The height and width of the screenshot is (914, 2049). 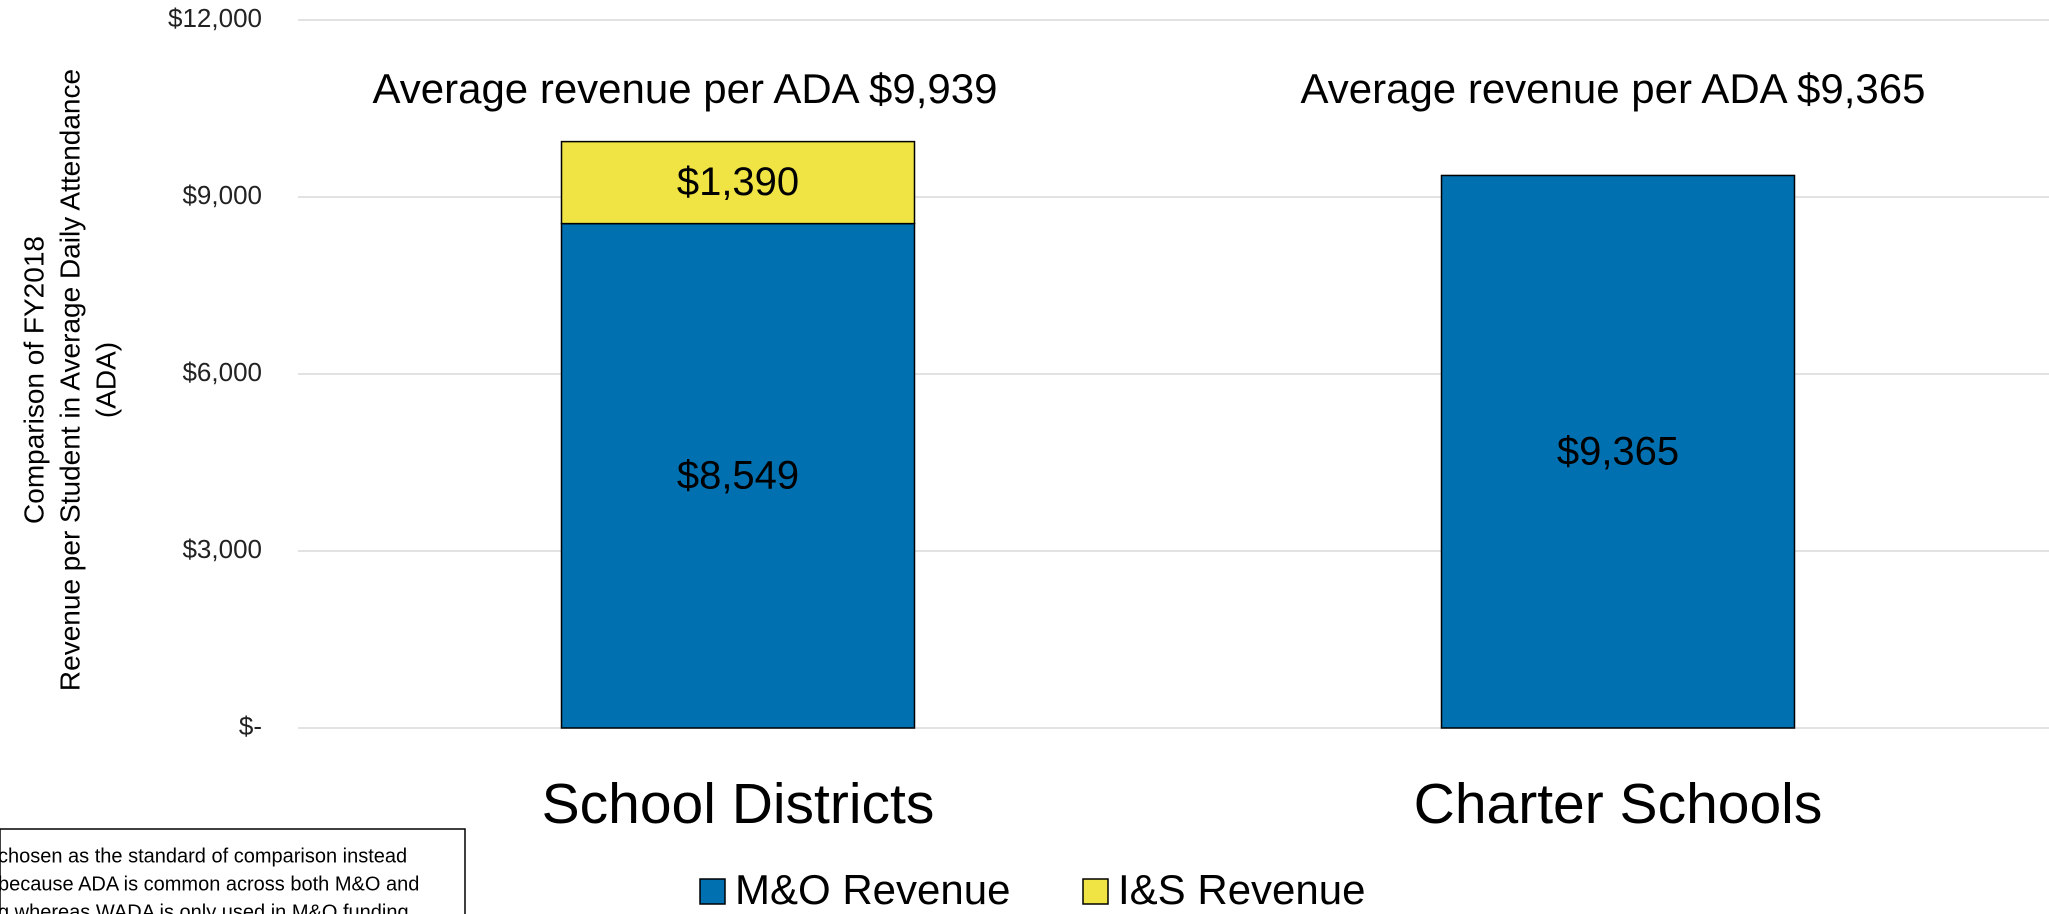 What do you see at coordinates (222, 549) in the screenshot?
I see `y-tick-label: $3,000` at bounding box center [222, 549].